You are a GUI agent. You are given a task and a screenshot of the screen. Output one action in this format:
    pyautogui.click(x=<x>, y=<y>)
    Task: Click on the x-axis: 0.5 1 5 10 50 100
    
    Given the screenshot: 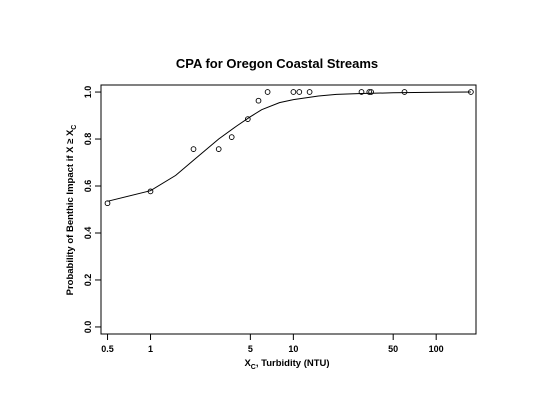 What is the action you would take?
    pyautogui.click(x=272, y=344)
    